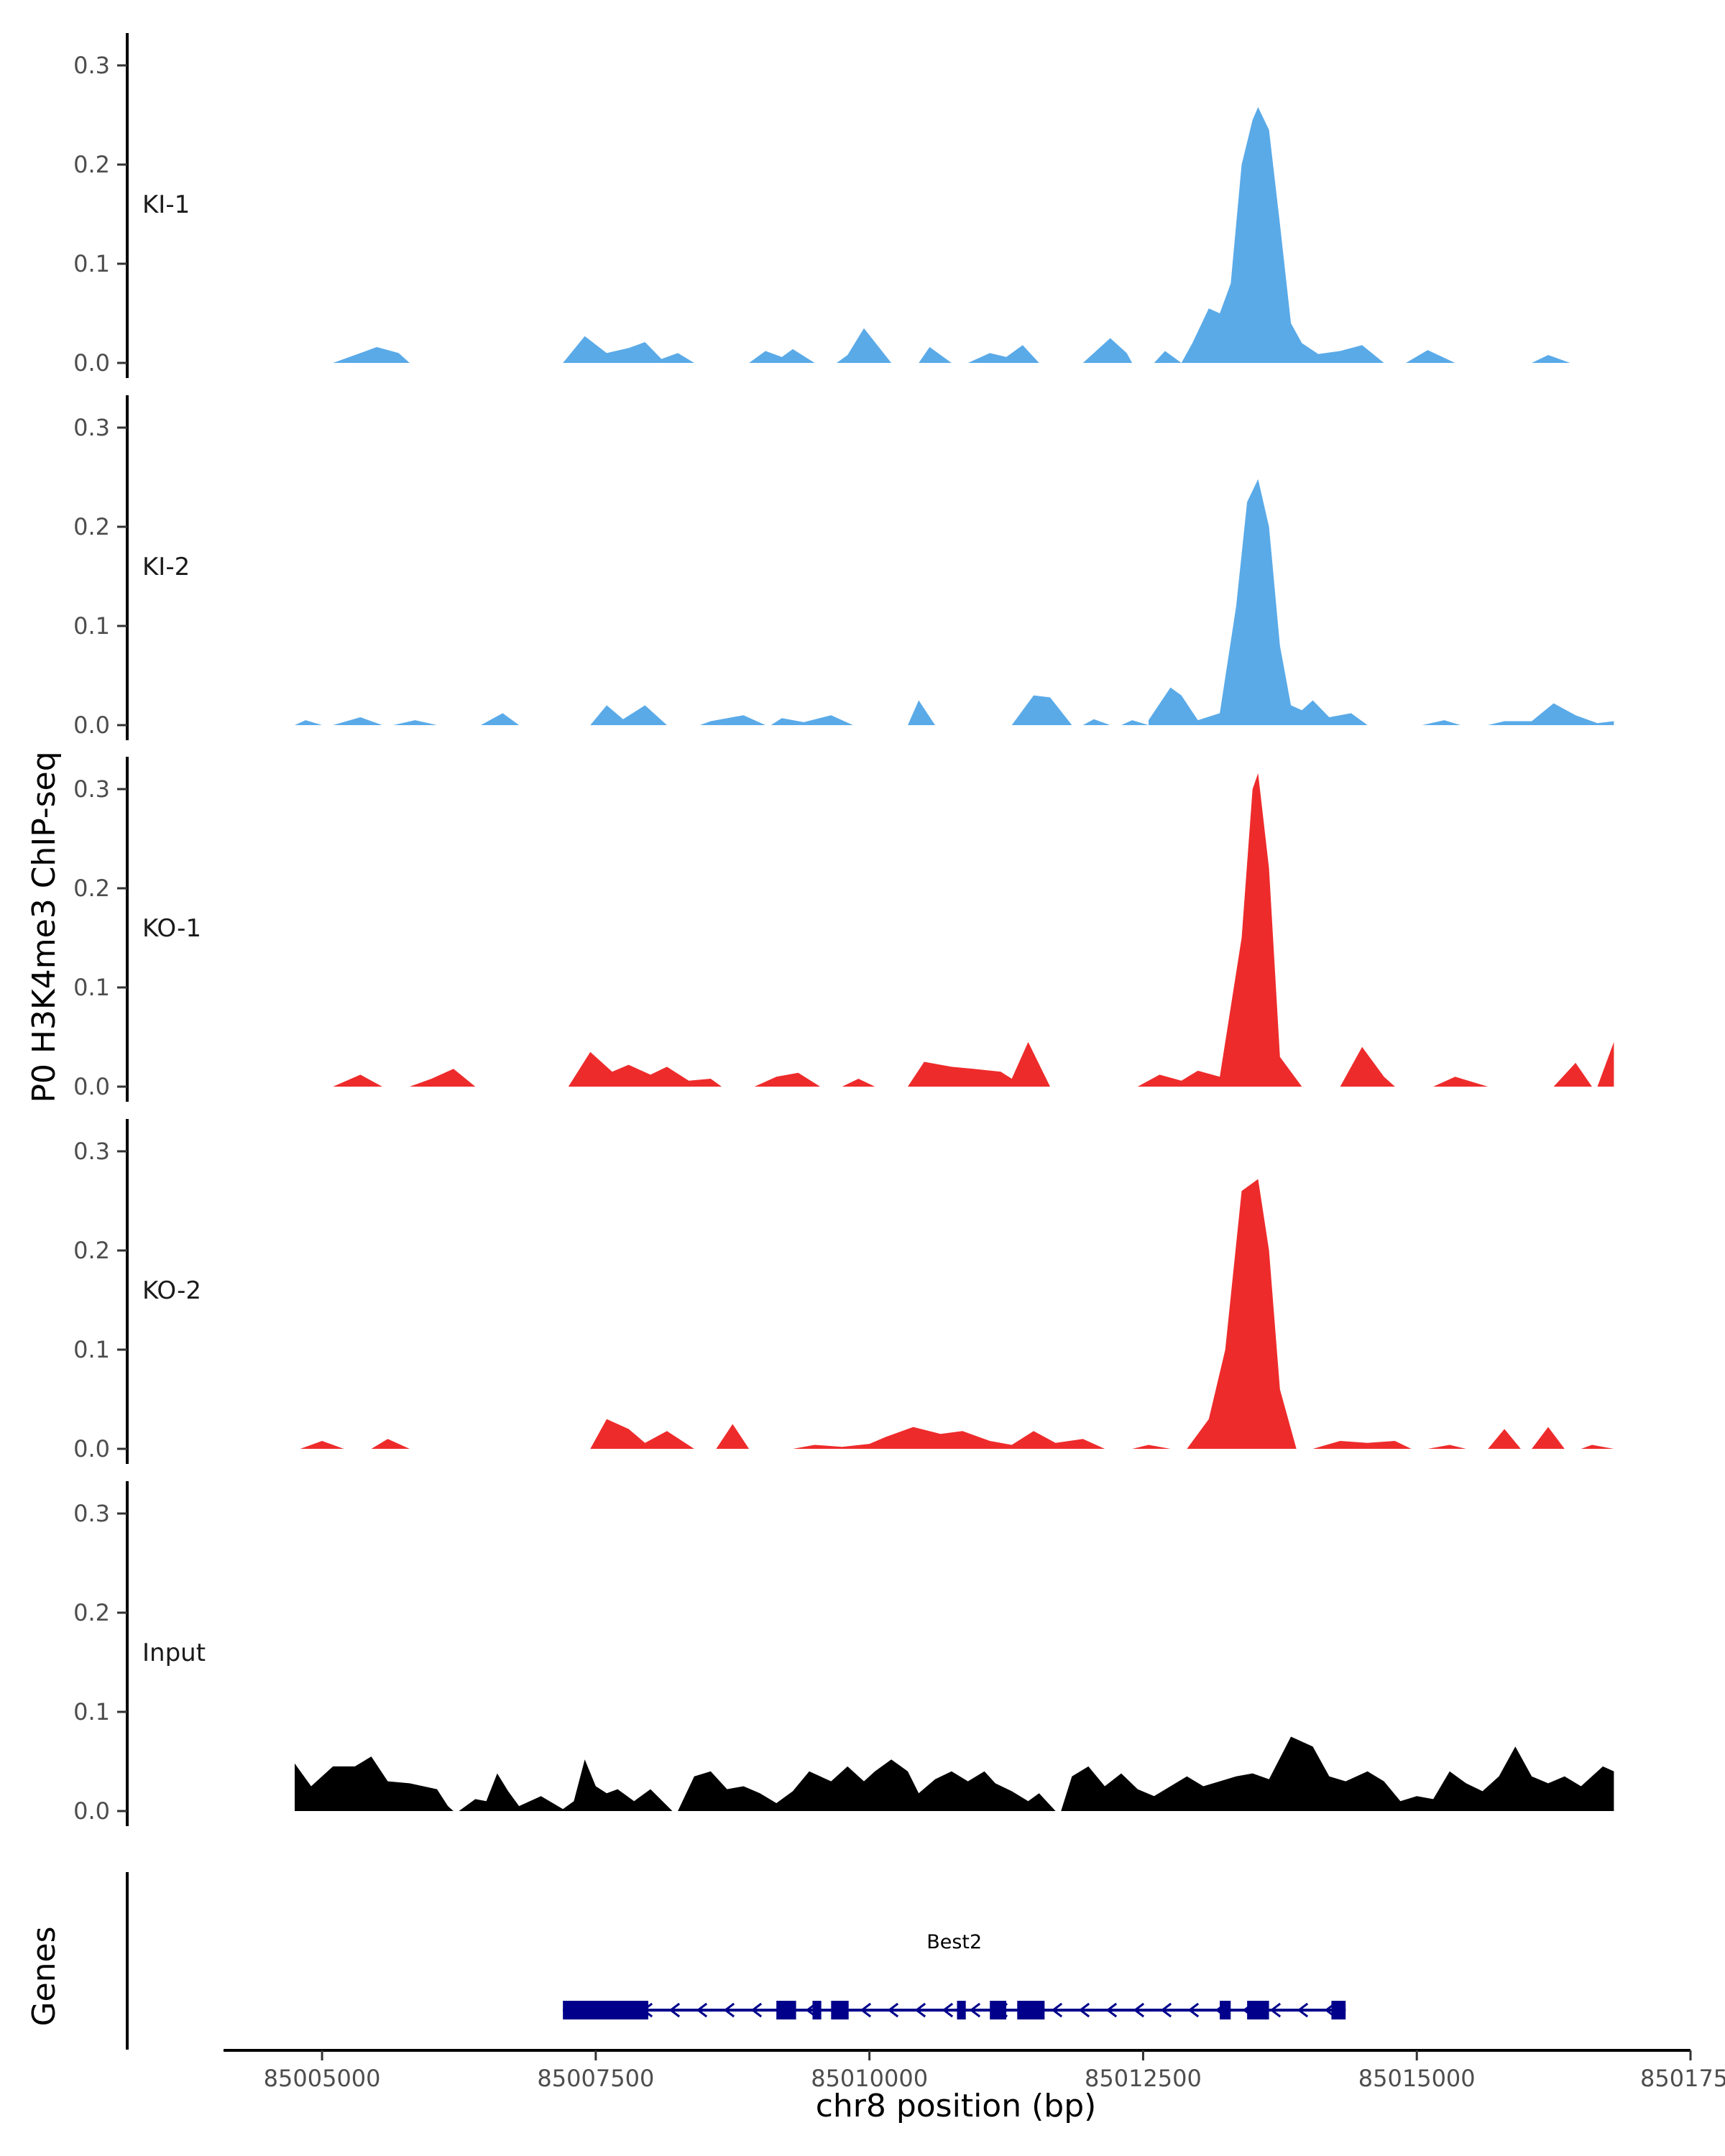 This screenshot has width=1725, height=2156. I want to click on gene-panel: Genes Best2, so click(686, 1961).